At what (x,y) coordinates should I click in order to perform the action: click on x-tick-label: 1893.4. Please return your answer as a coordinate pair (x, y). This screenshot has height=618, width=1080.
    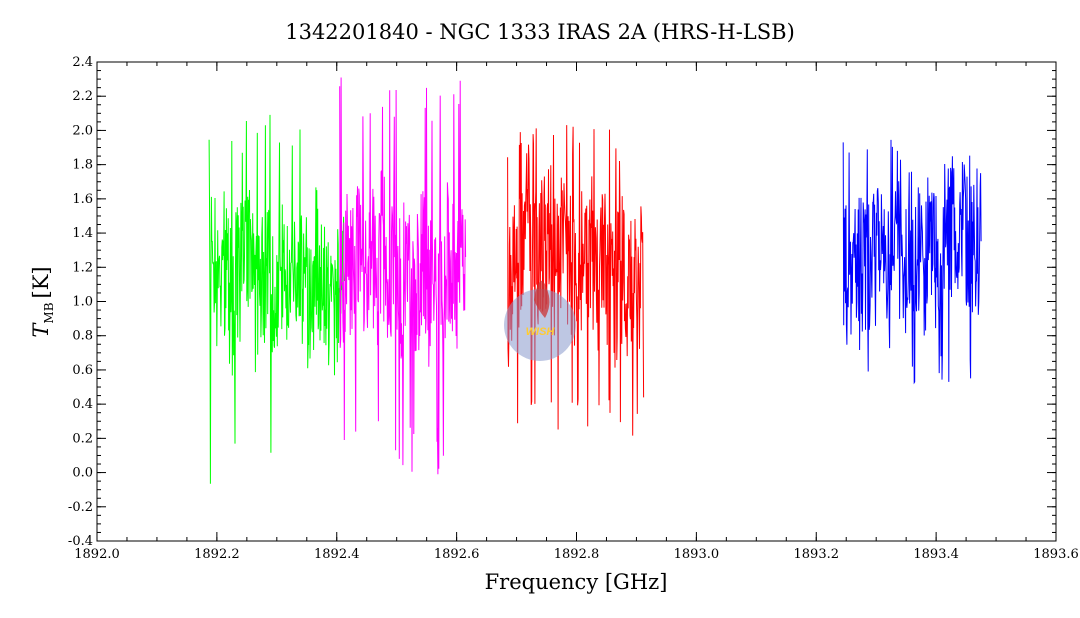
    Looking at the image, I should click on (936, 554).